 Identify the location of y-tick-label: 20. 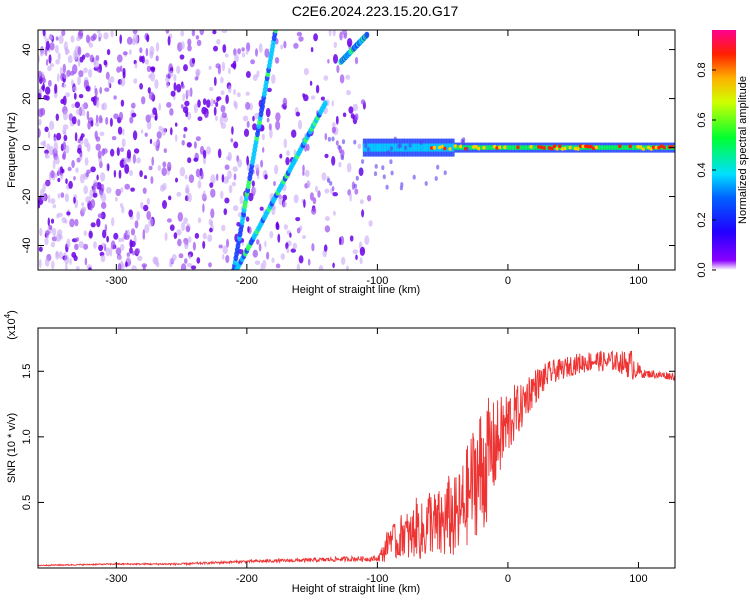
(27, 98).